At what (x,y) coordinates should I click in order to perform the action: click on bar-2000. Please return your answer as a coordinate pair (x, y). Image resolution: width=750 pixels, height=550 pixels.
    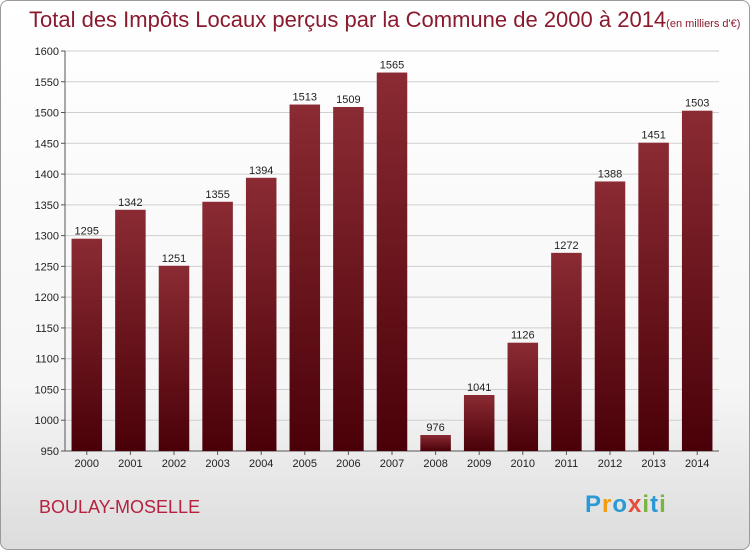
    Looking at the image, I should click on (87, 344).